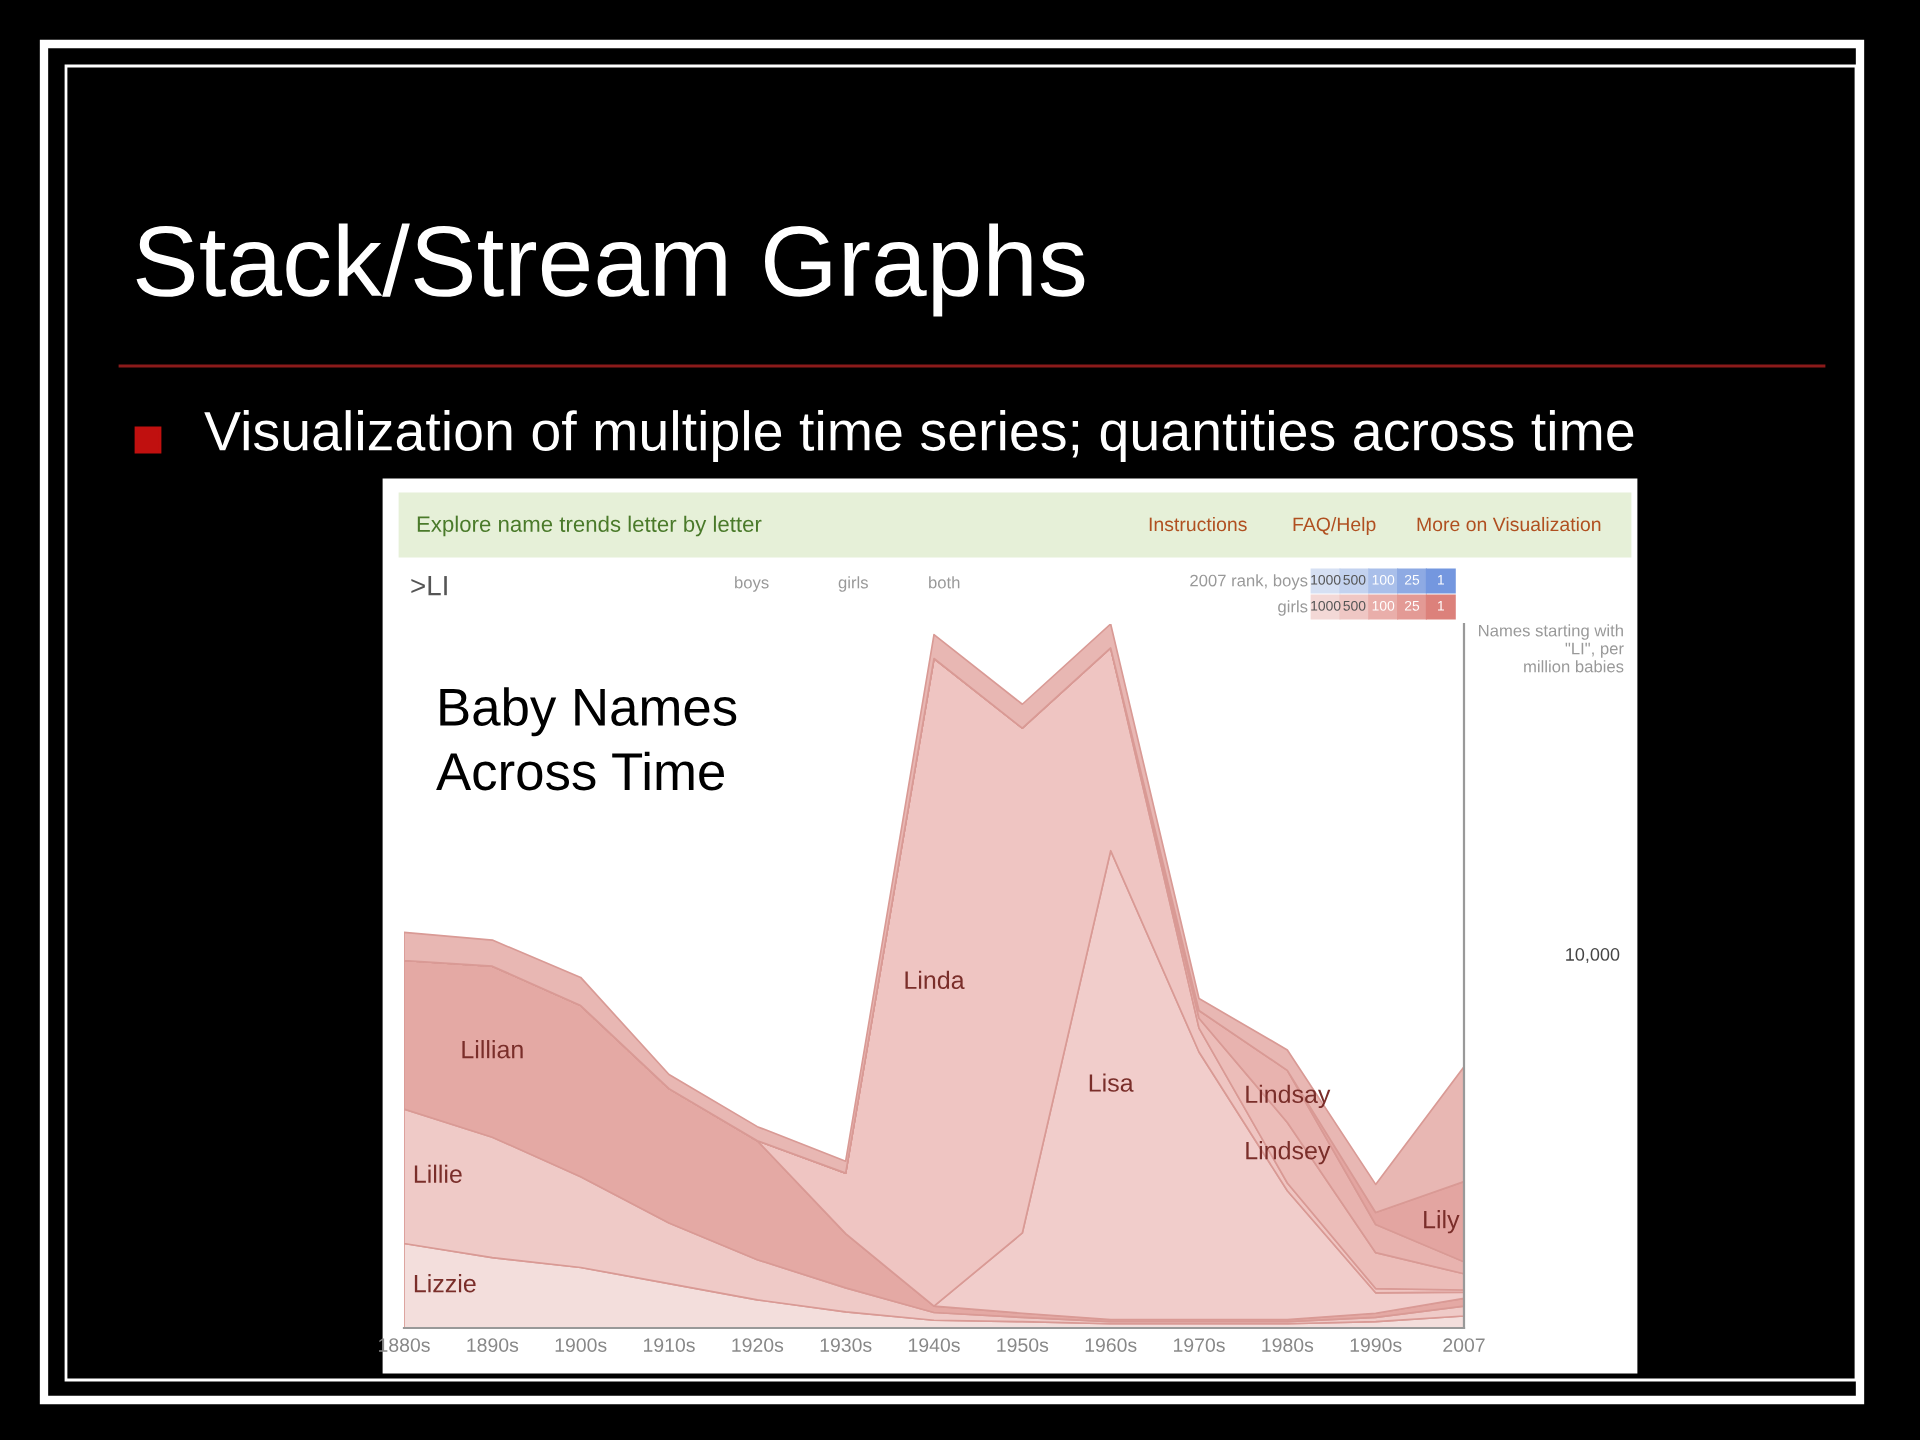 The width and height of the screenshot is (1920, 1440). I want to click on series-label: Lisa, so click(1111, 1082).